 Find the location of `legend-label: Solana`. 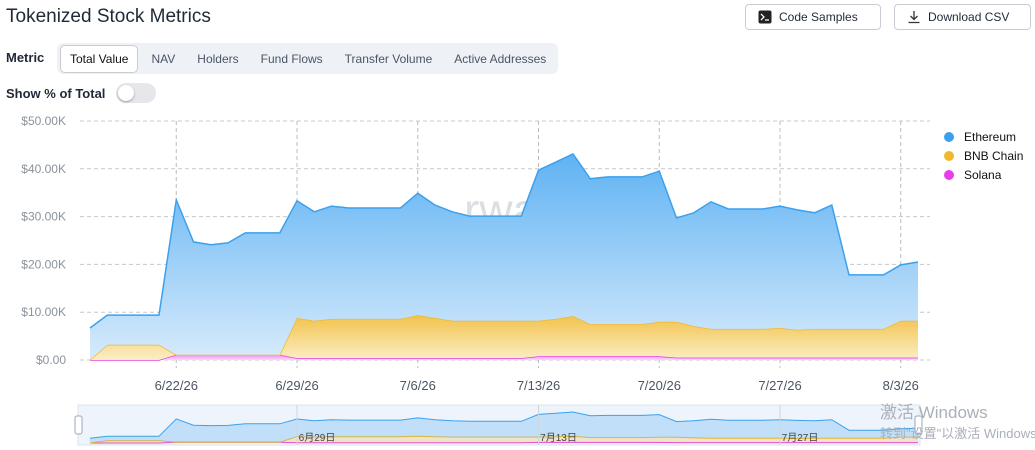

legend-label: Solana is located at coordinates (983, 175).